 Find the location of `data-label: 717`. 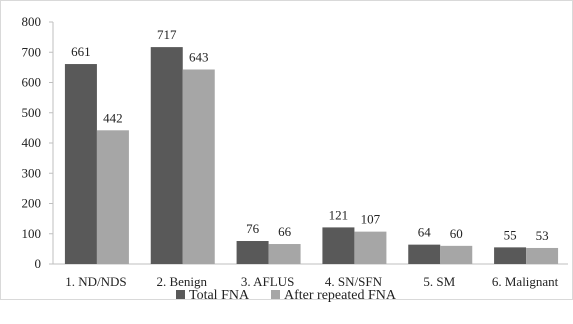

data-label: 717 is located at coordinates (167, 34).